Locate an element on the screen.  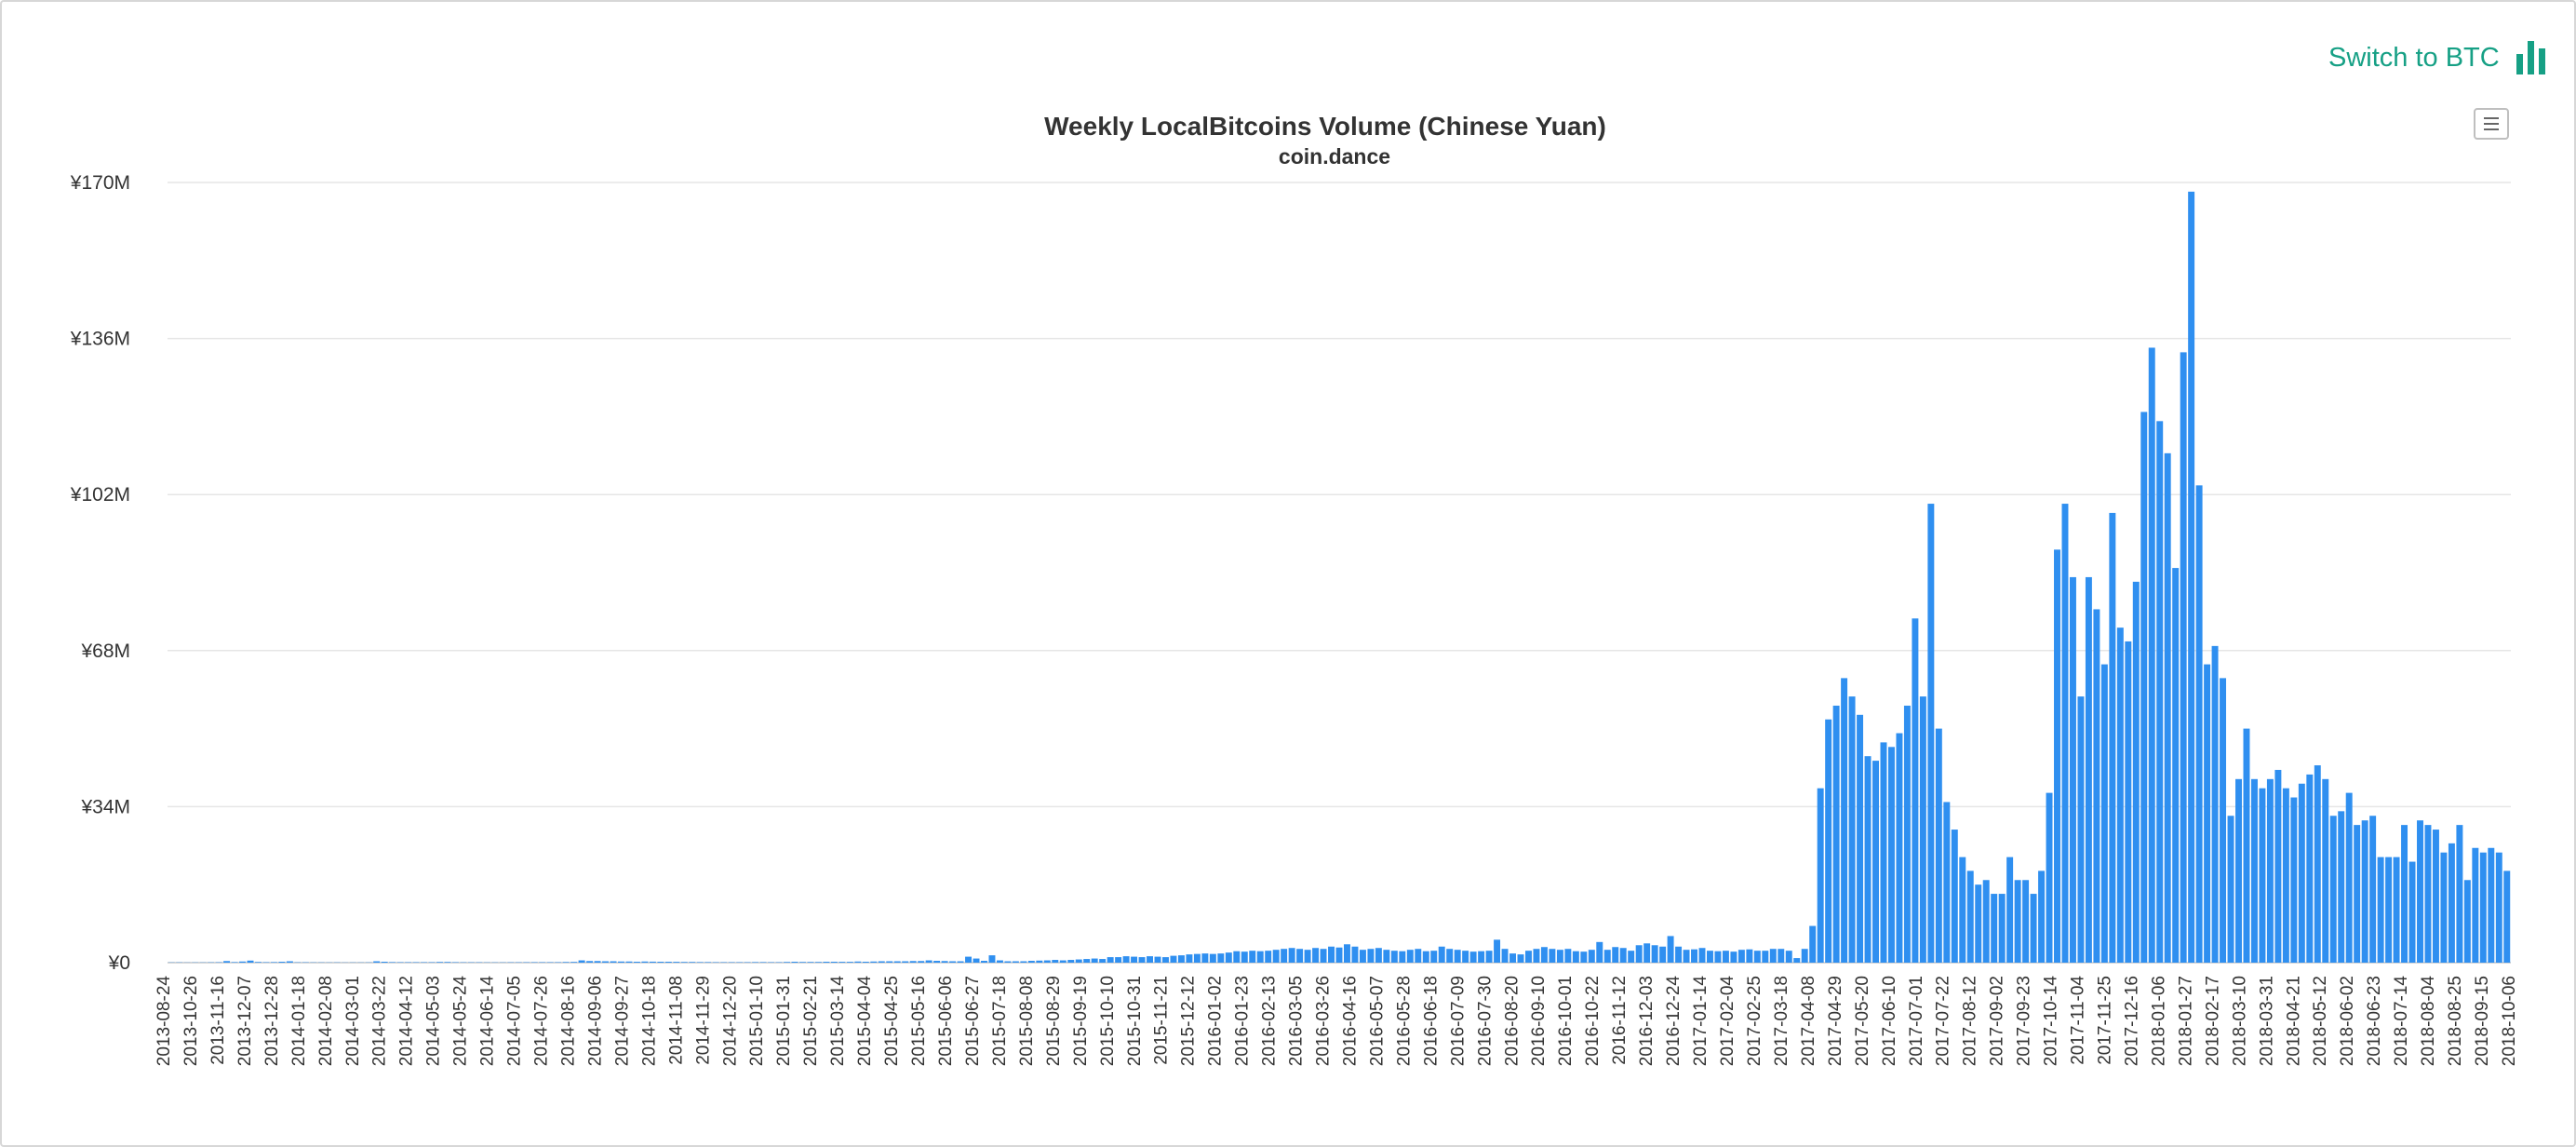
bar-chart-icon is located at coordinates (2531, 55).